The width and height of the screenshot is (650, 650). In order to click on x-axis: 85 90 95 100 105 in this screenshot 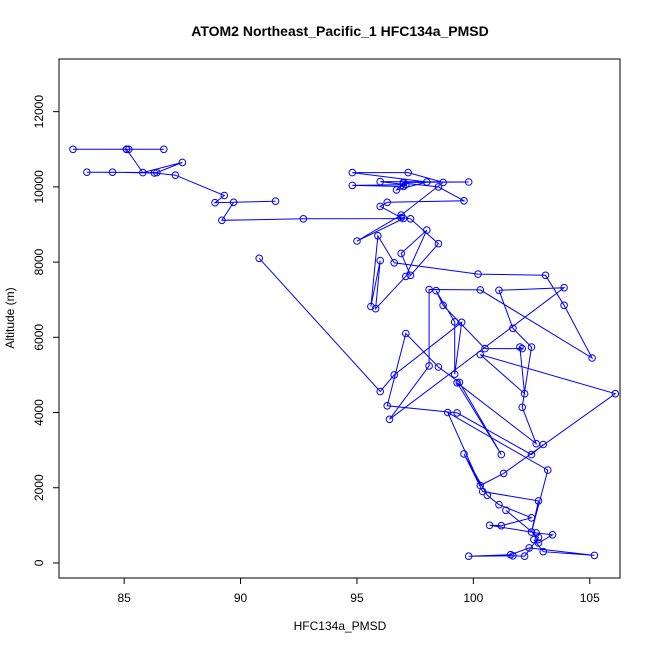, I will do `click(358, 591)`.